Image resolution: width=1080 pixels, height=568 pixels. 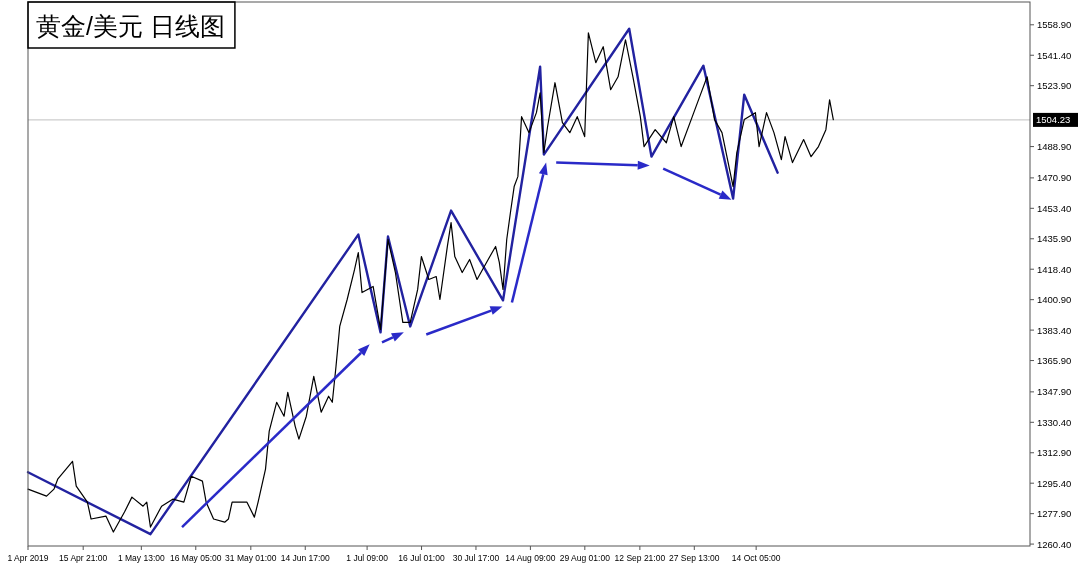 What do you see at coordinates (1054, 86) in the screenshot?
I see `y-tick-label: 1523.90` at bounding box center [1054, 86].